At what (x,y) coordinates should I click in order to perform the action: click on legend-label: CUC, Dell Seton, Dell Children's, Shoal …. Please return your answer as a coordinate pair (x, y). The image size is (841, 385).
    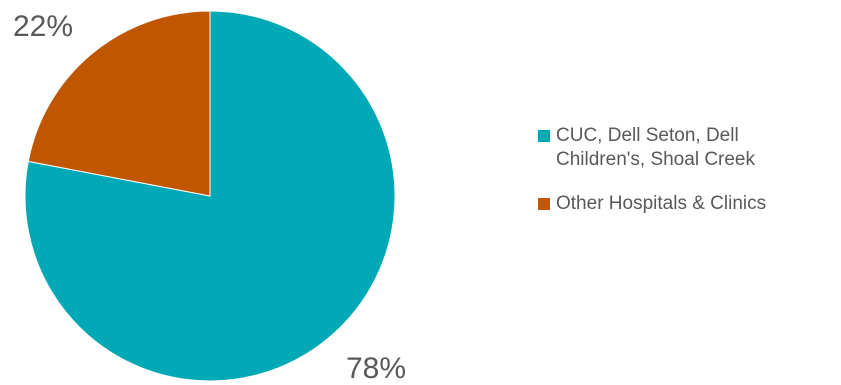
    Looking at the image, I should click on (655, 147).